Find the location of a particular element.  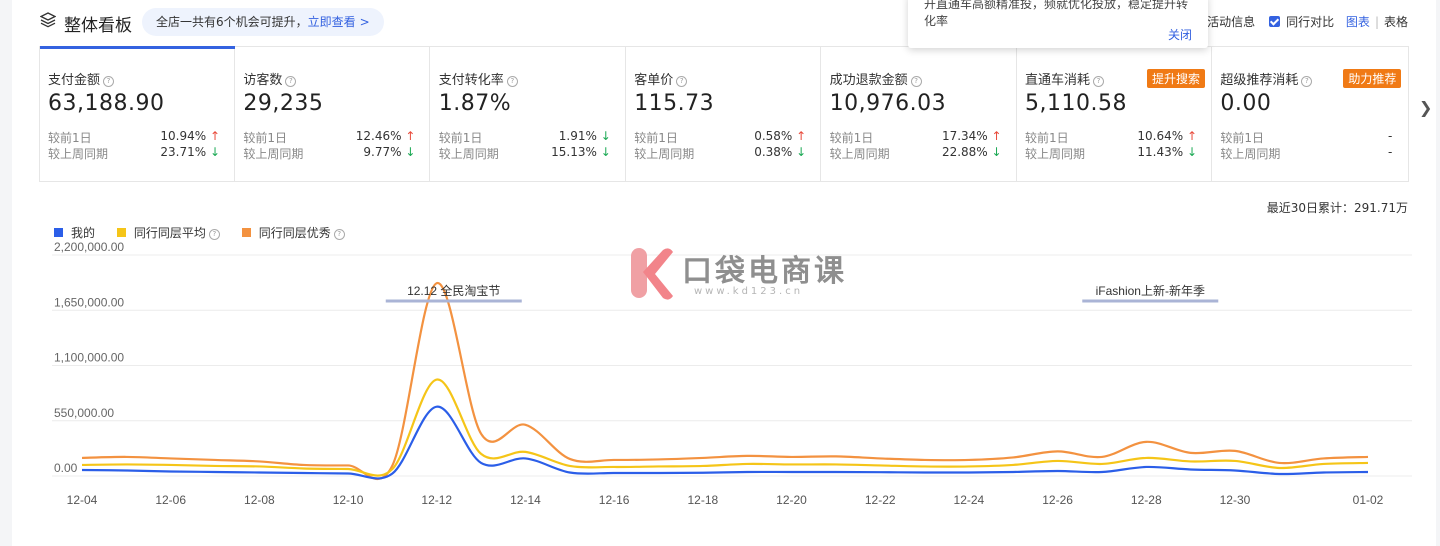

prev-day-row: 较前1日 12.46% ↑ is located at coordinates (329, 137).